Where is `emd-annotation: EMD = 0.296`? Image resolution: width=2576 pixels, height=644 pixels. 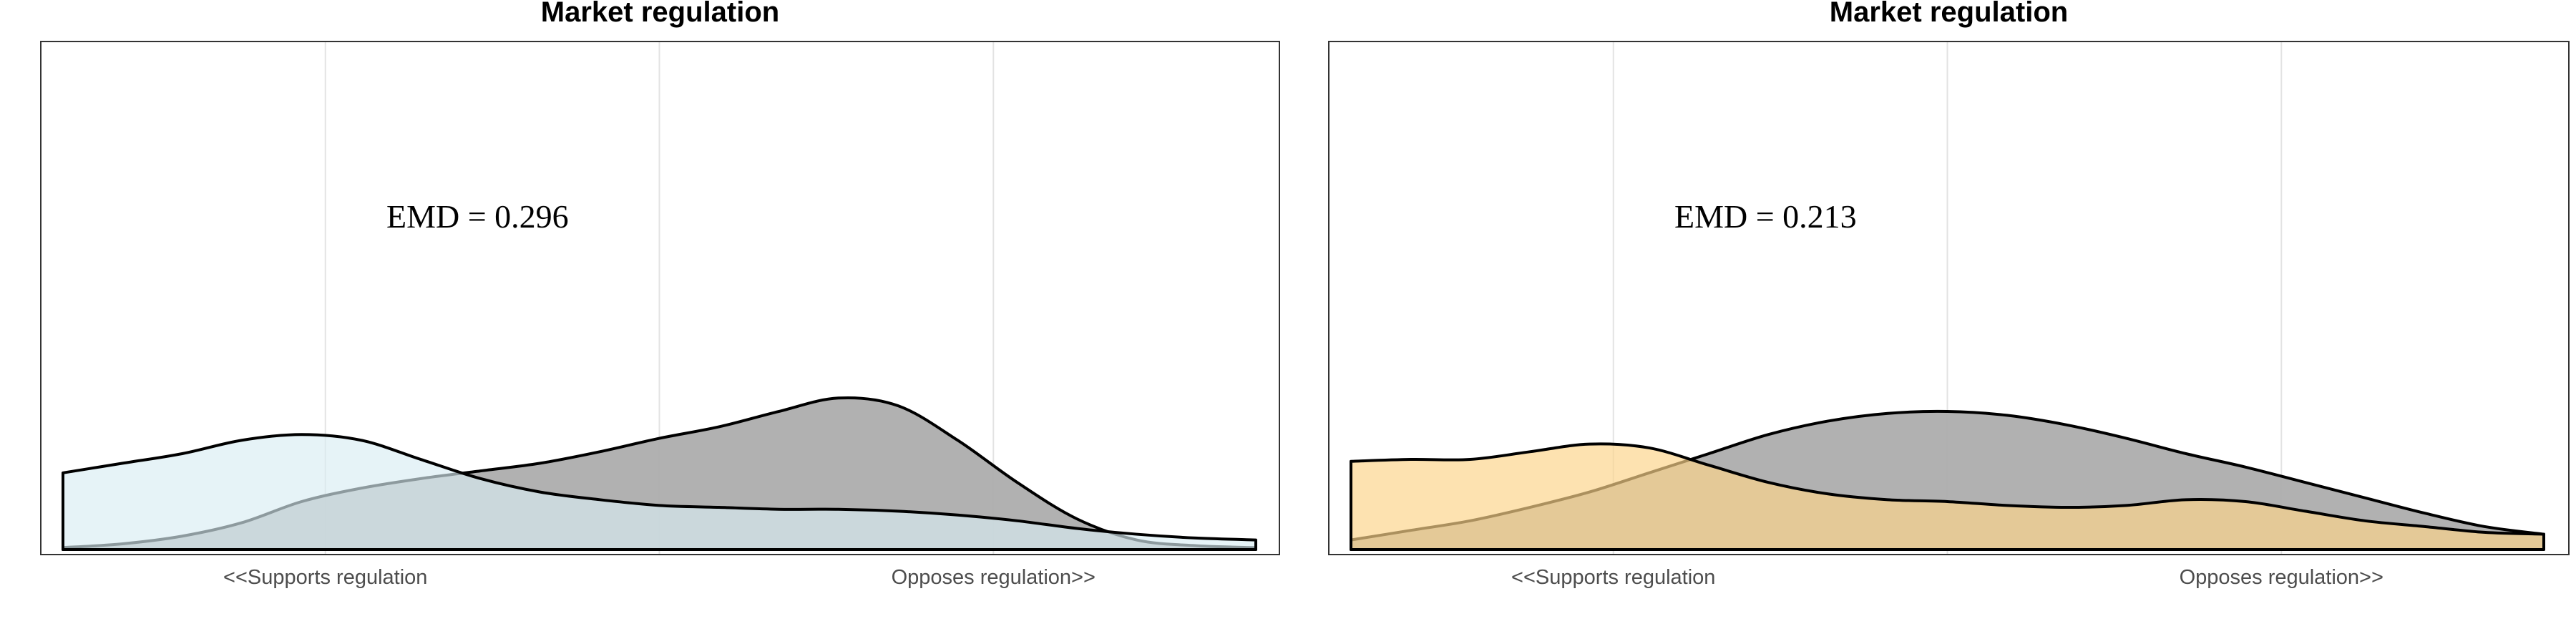
emd-annotation: EMD = 0.296 is located at coordinates (478, 217).